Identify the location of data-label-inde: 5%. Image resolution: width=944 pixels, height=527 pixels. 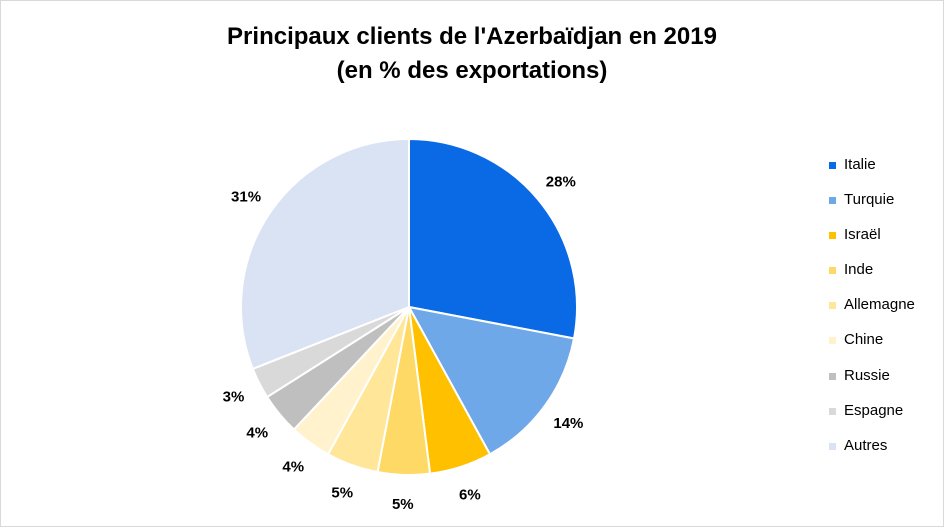
(403, 504).